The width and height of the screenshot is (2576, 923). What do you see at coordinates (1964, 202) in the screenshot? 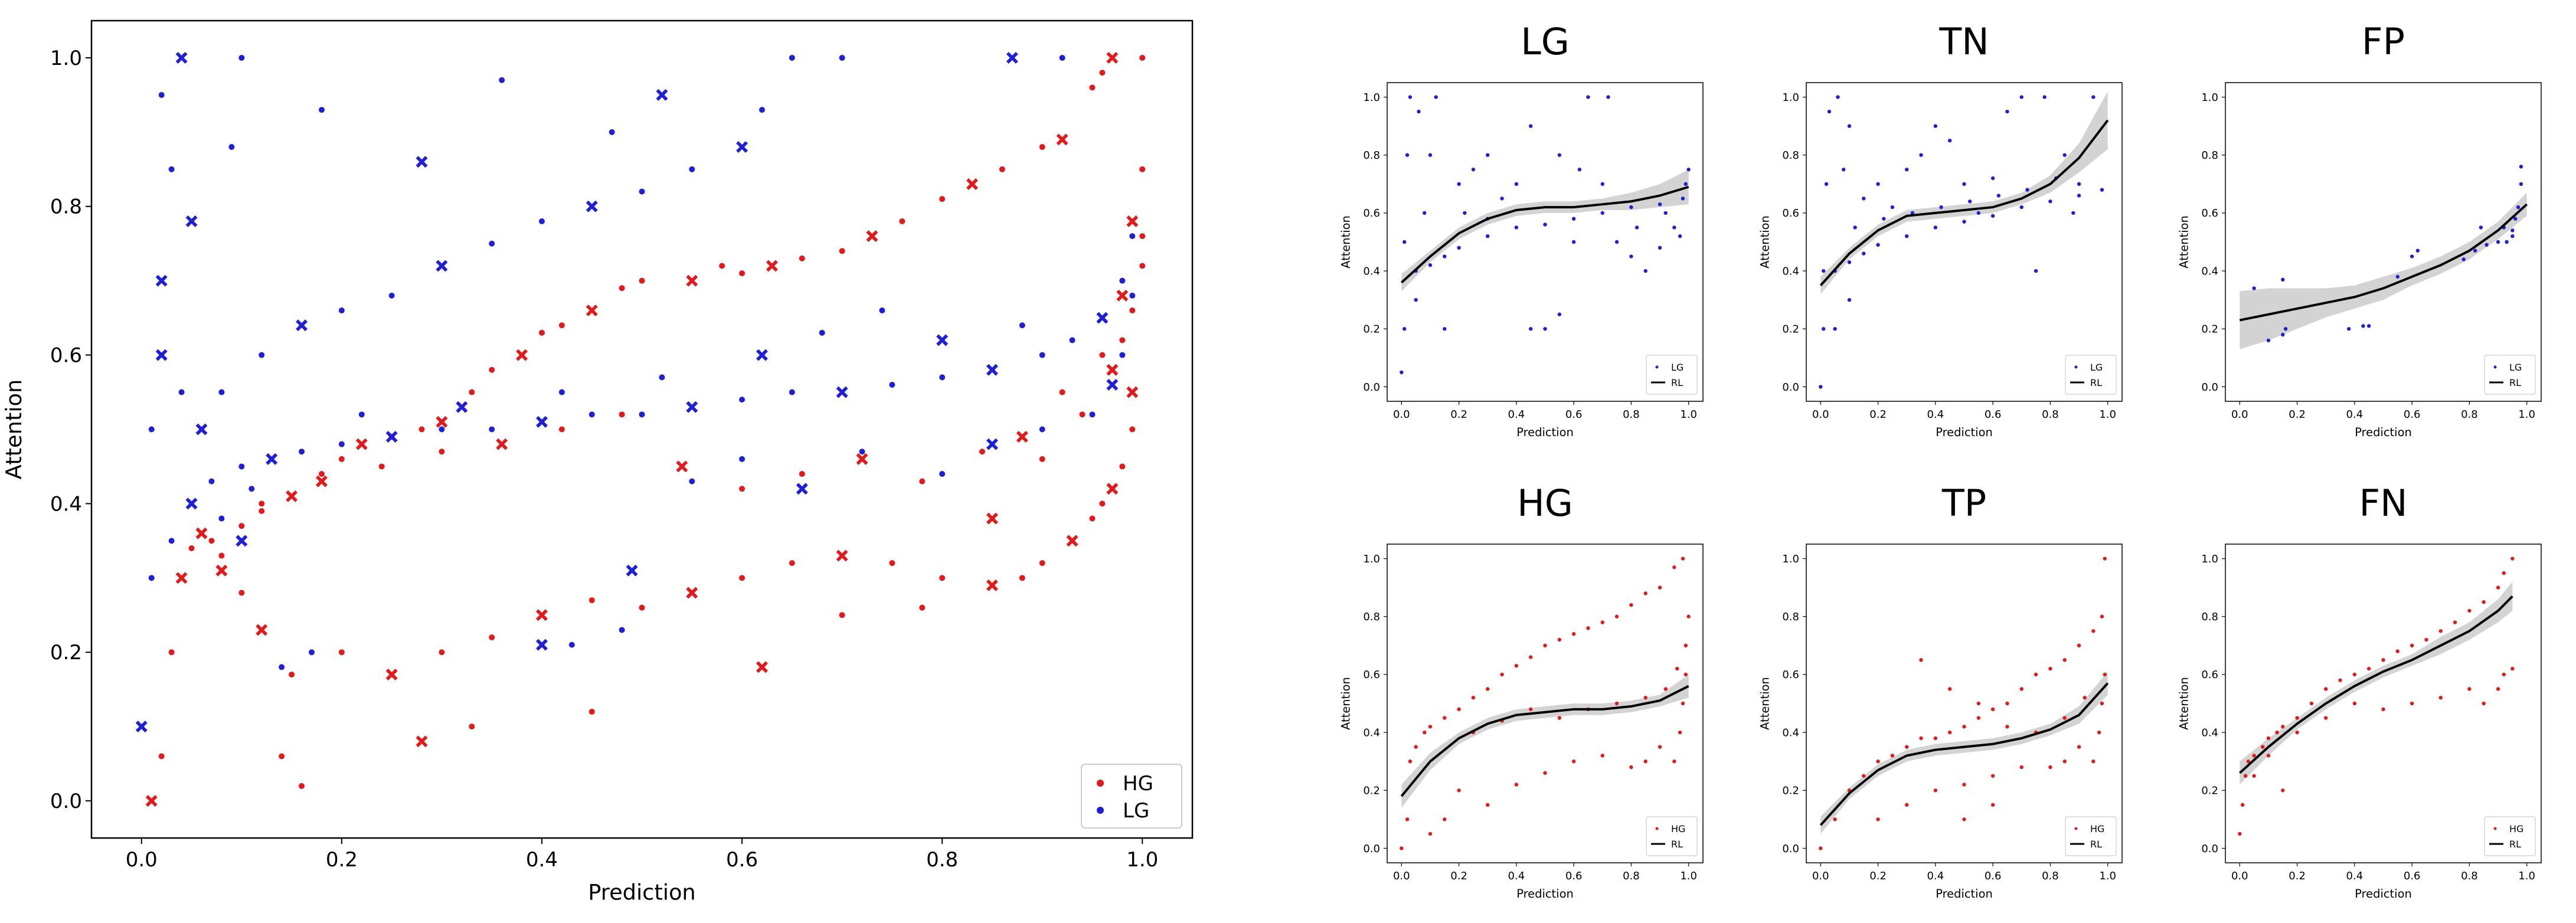
I see `sub-tn-regression-line` at bounding box center [1964, 202].